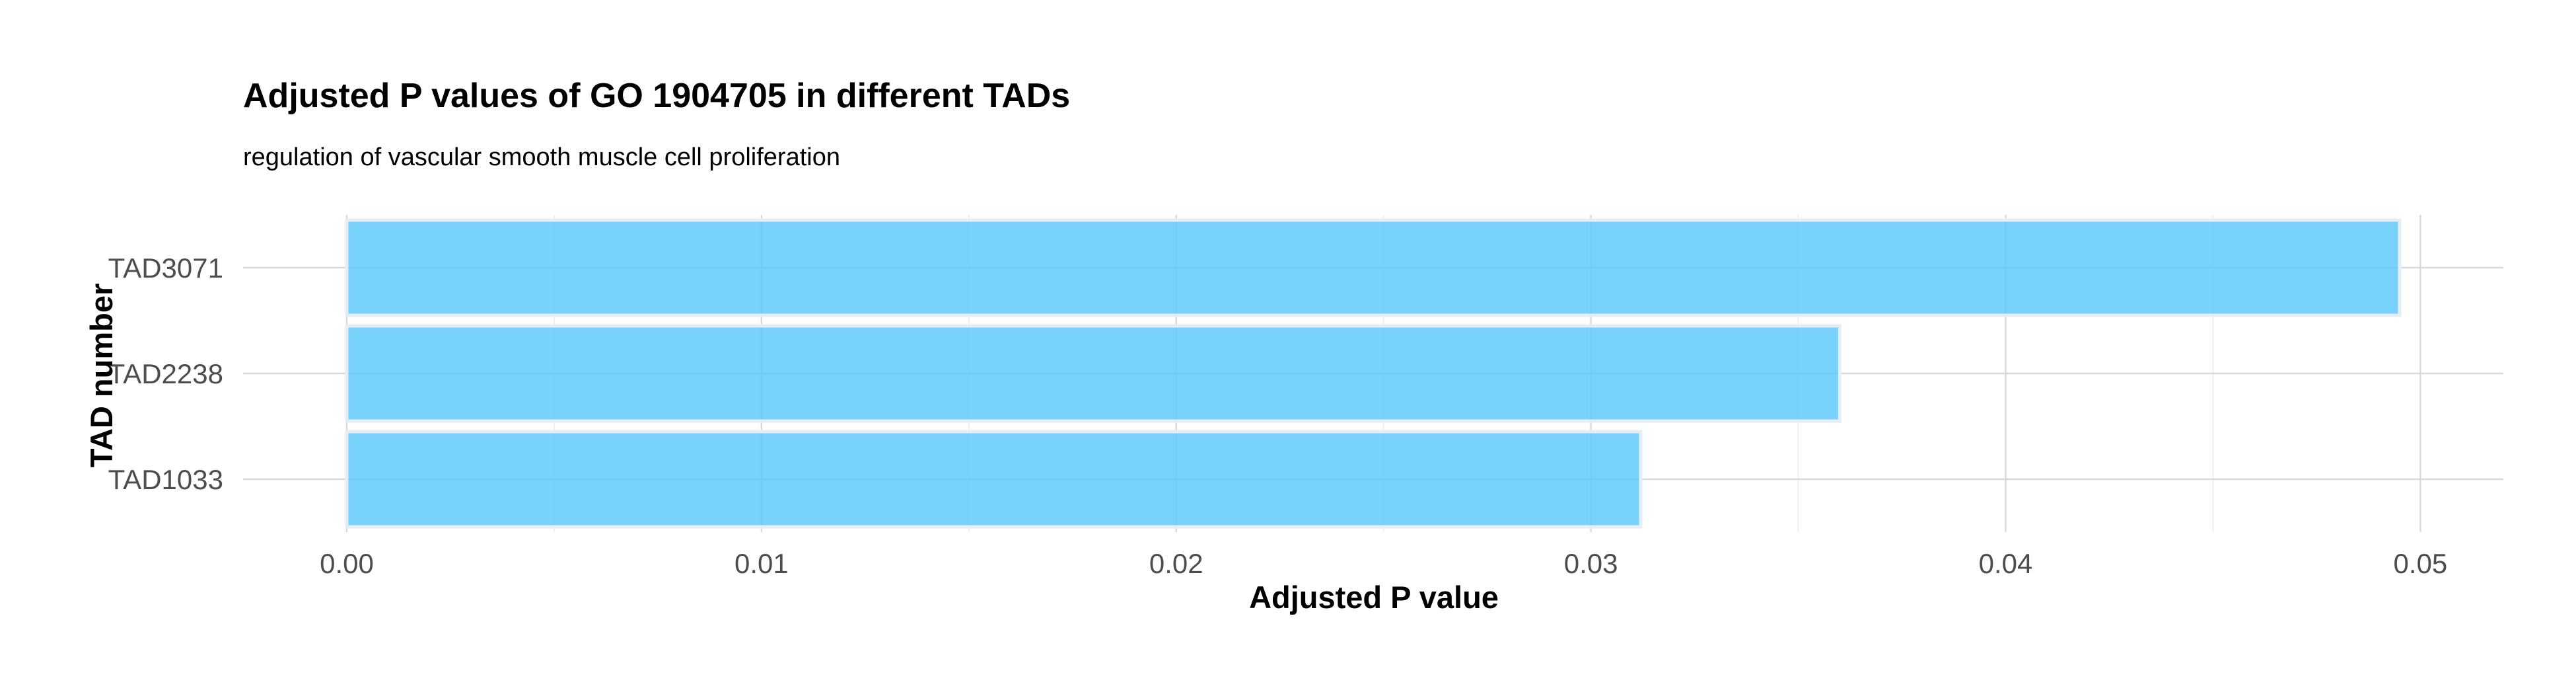 The height and width of the screenshot is (694, 2576). I want to click on bar-tad3071, so click(1374, 267).